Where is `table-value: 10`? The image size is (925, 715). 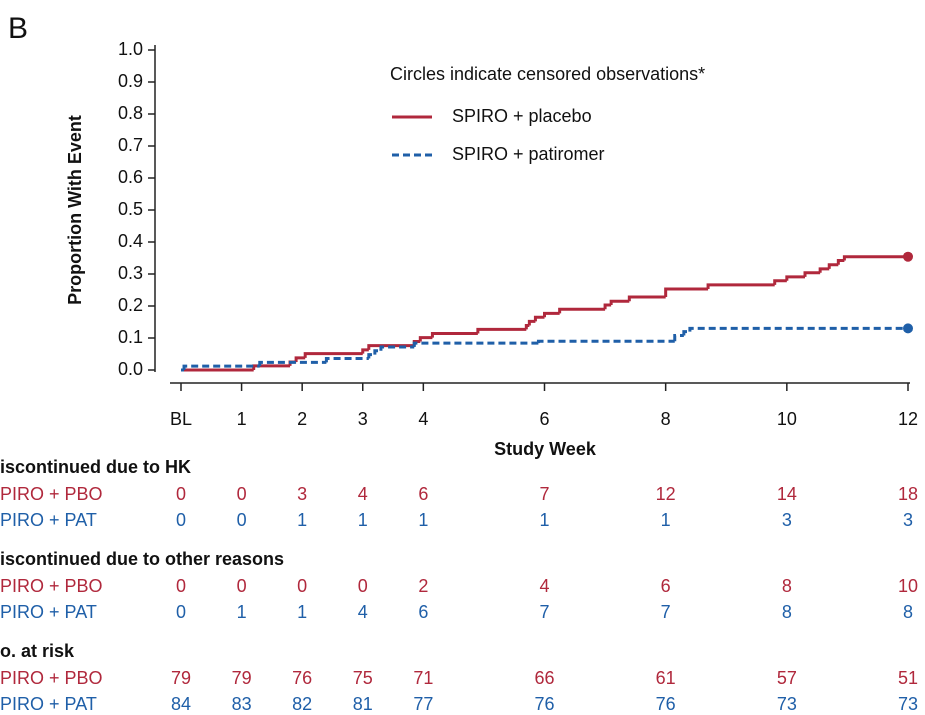
table-value: 10 is located at coordinates (908, 586).